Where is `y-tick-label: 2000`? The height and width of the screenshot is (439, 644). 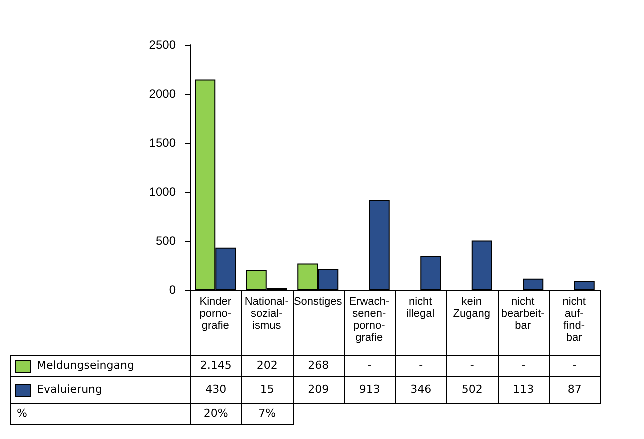 y-tick-label: 2000 is located at coordinates (162, 94).